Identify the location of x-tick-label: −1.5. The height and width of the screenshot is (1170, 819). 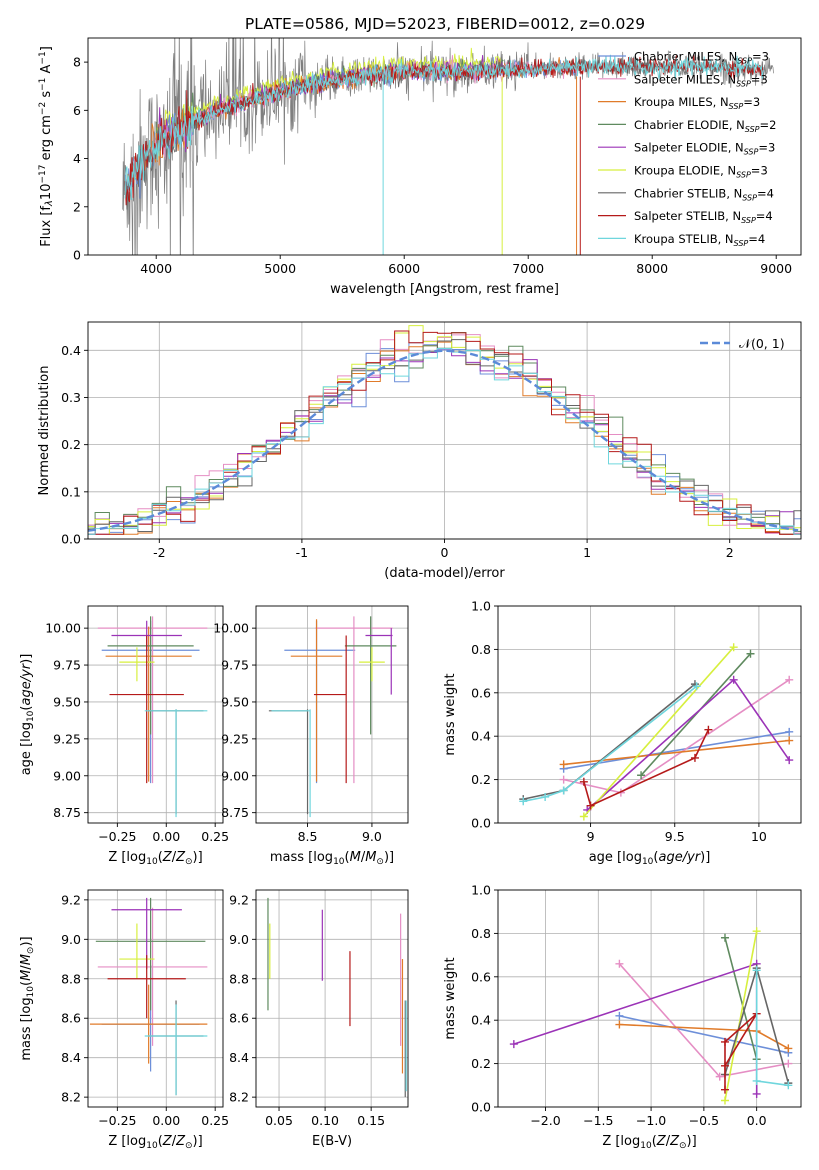
(598, 1120).